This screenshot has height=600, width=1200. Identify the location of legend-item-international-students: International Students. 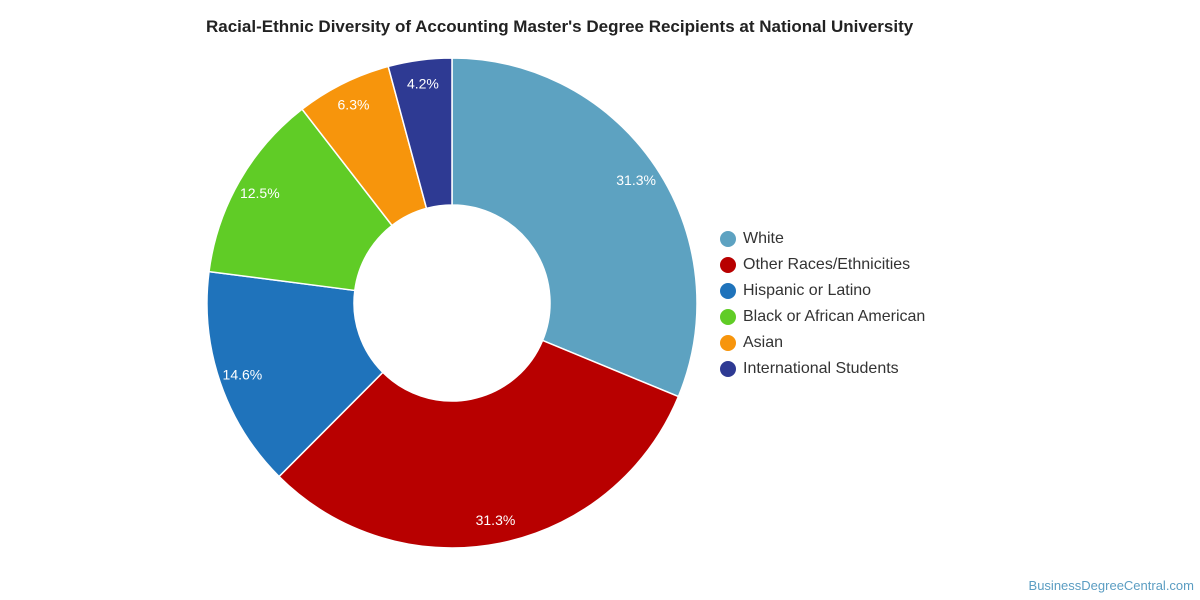
(822, 369).